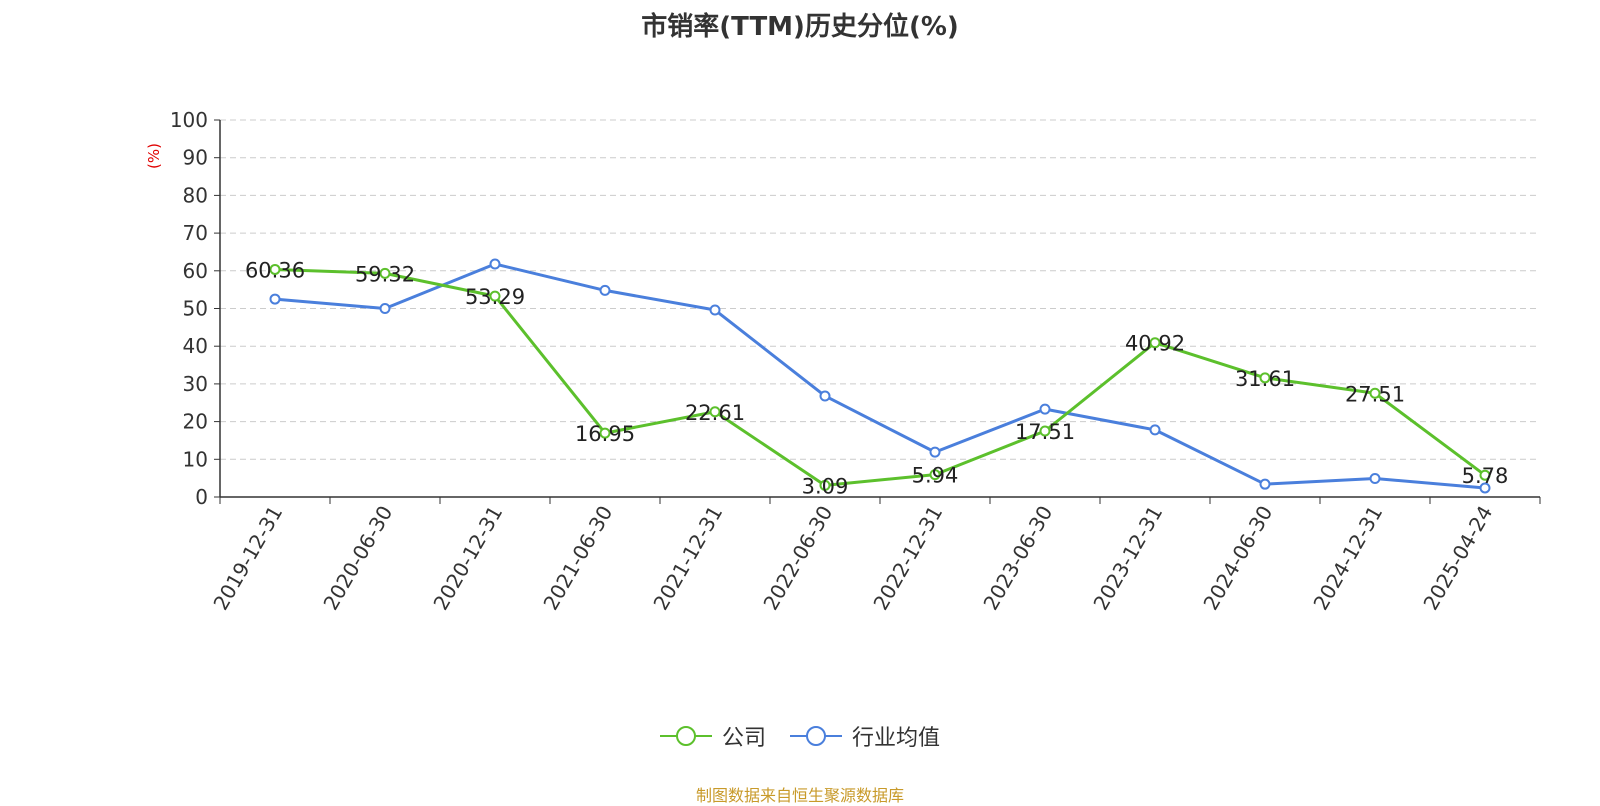  Describe the element at coordinates (195, 384) in the screenshot. I see `y-tick-label: 30` at that location.